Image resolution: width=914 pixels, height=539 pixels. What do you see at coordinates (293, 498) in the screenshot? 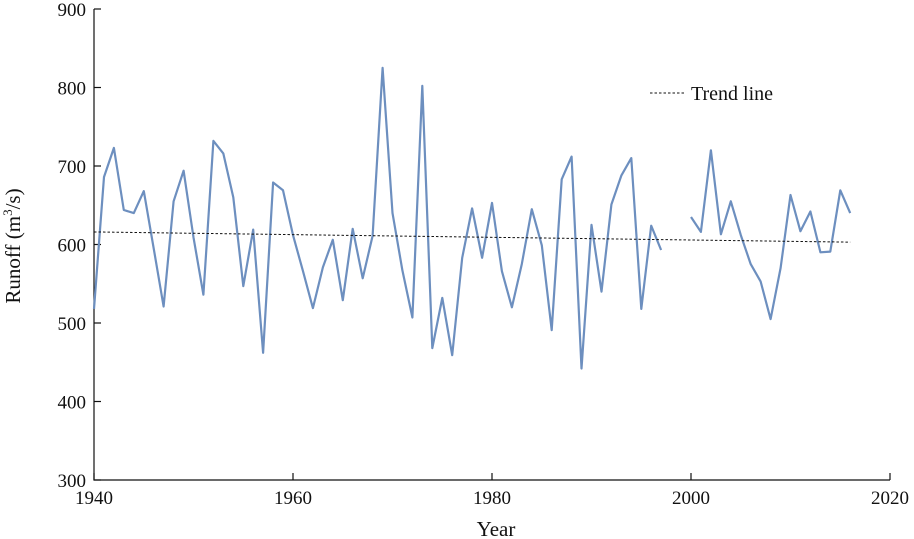
I see `x-tick-label: 1960` at bounding box center [293, 498].